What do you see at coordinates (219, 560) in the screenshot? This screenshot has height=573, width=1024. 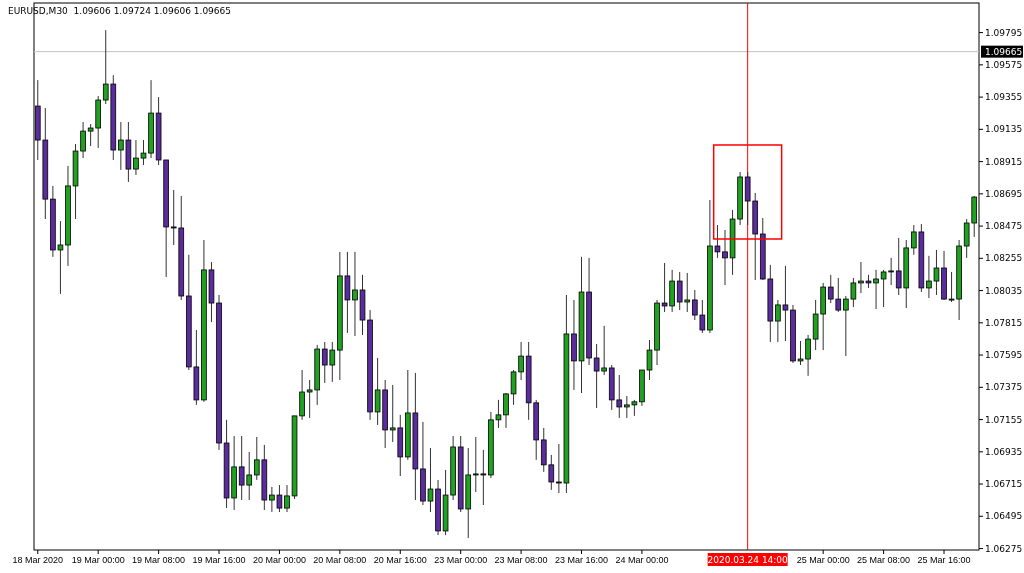 I see `x-tick-label: 19 Mar 16:00` at bounding box center [219, 560].